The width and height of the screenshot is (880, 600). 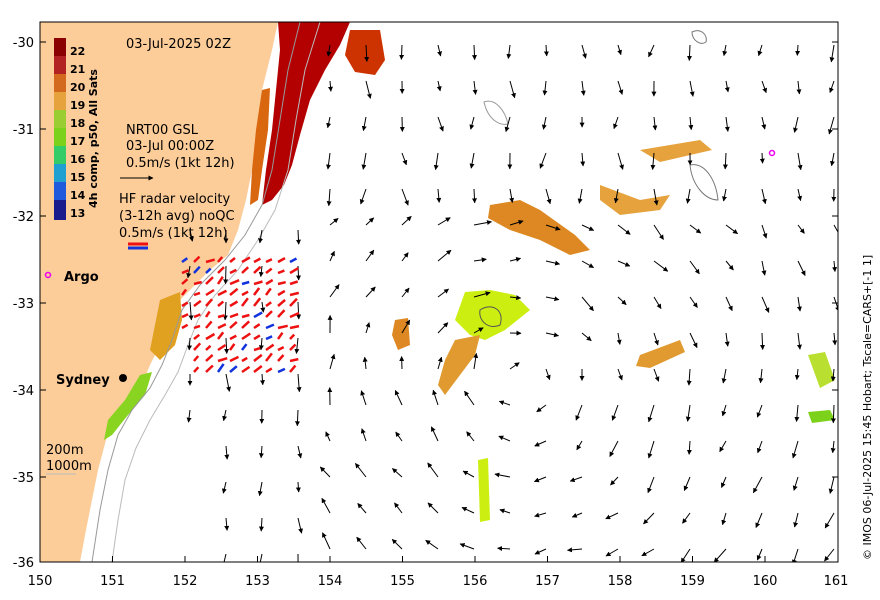 What do you see at coordinates (240, 314) in the screenshot?
I see `hf-radar-vectors` at bounding box center [240, 314].